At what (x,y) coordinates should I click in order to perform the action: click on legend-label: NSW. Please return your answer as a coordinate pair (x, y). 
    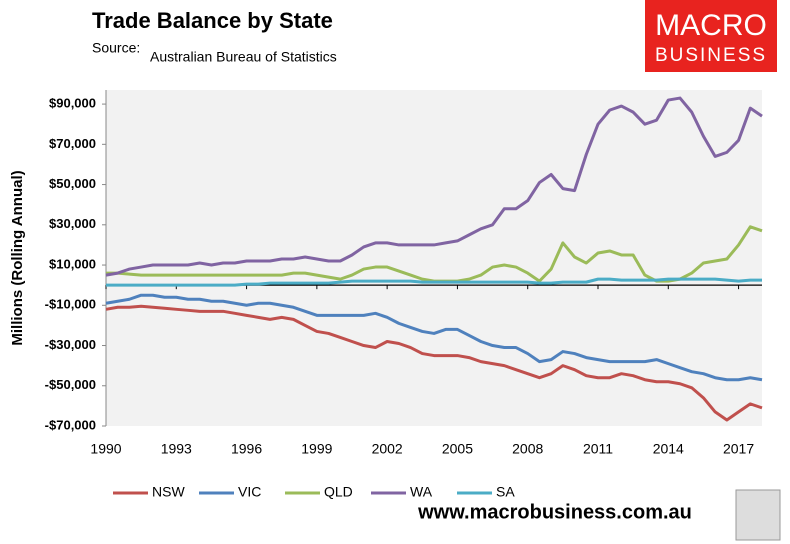
    Looking at the image, I should click on (168, 492).